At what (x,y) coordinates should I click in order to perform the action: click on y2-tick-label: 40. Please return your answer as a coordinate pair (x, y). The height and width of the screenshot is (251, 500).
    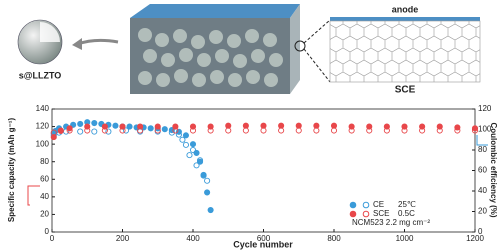
    Looking at the image, I should click on (482, 190).